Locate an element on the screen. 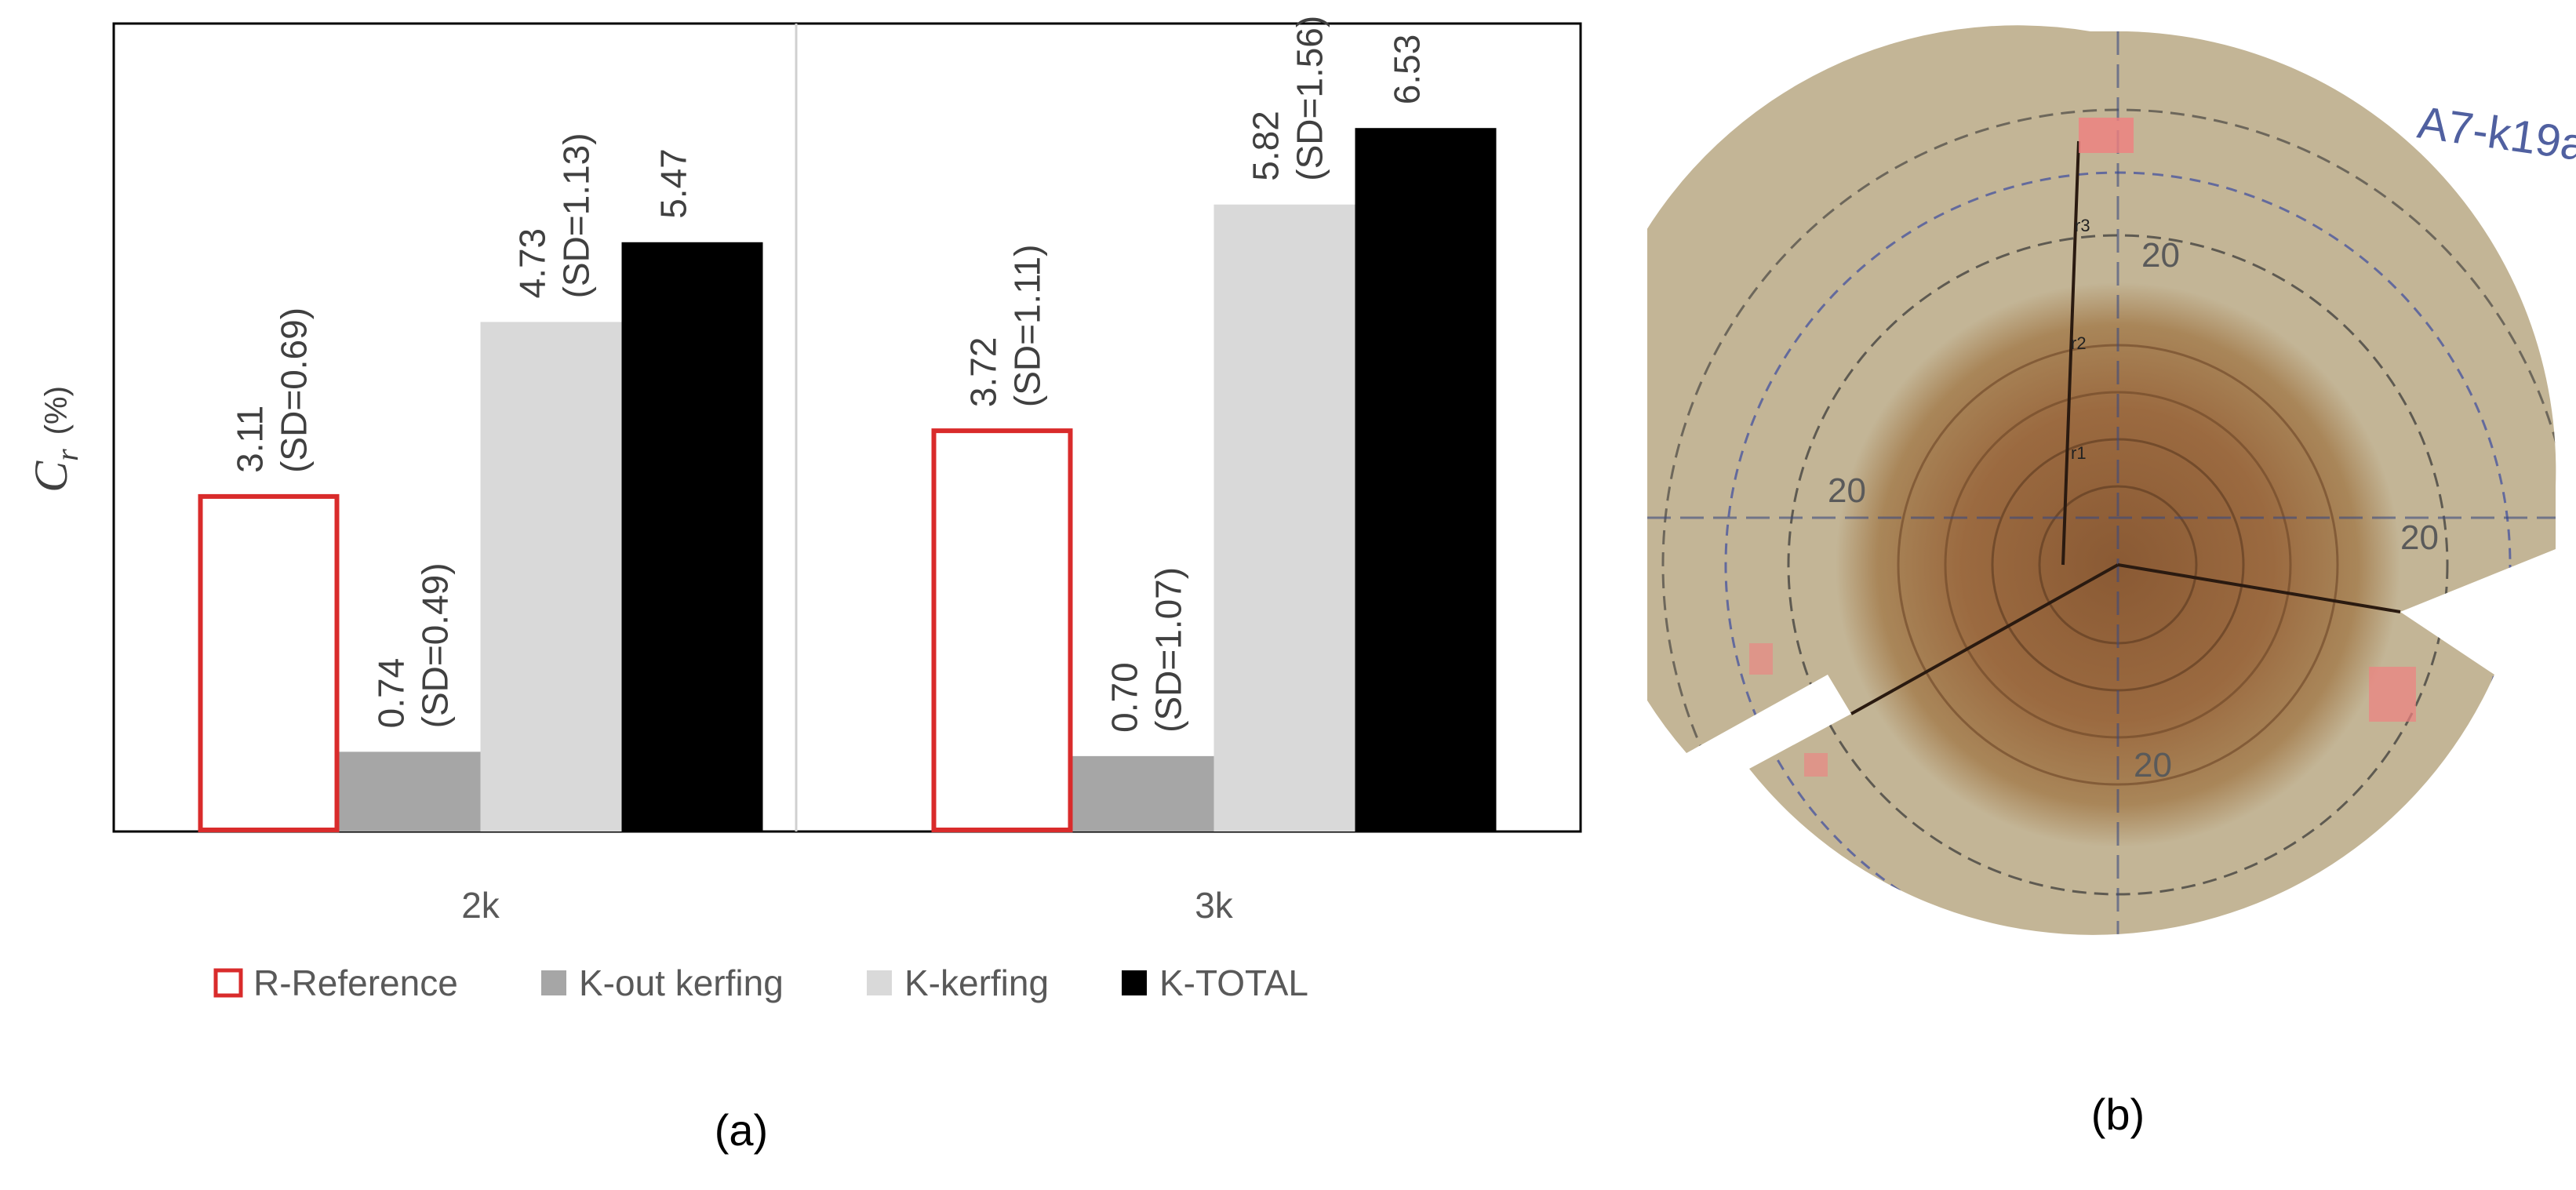 The height and width of the screenshot is (1190, 2576). x-tick-label: 3k is located at coordinates (1214, 905).